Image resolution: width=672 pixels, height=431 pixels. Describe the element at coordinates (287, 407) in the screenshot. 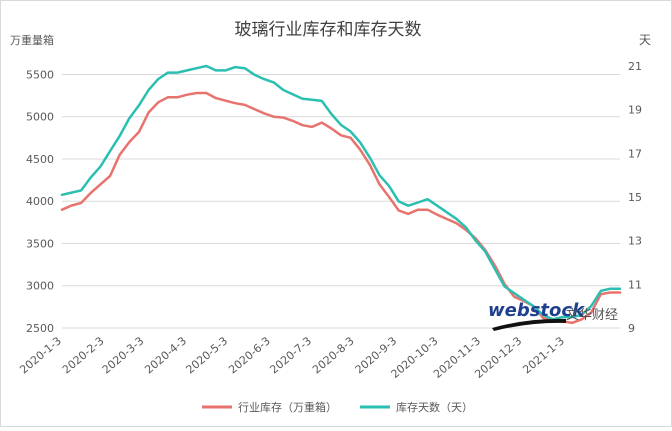

I see `legend-label-inventory: 行业库存（万重箱）` at that location.